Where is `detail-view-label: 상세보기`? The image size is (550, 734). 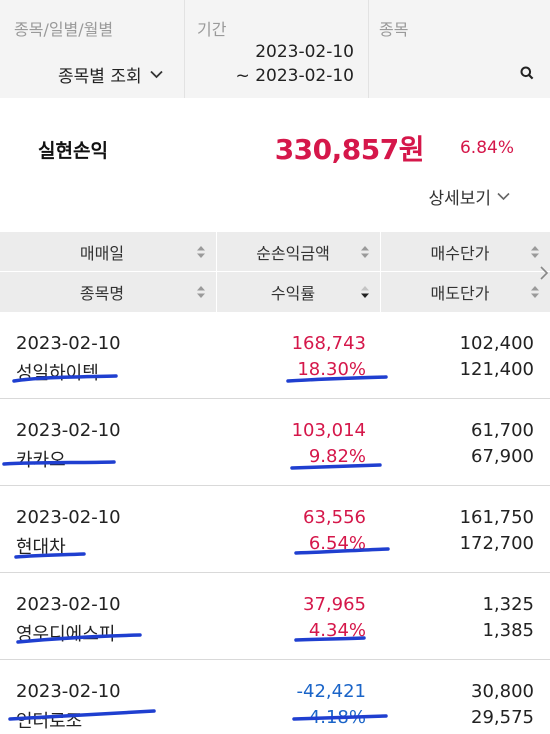 detail-view-label: 상세보기 is located at coordinates (459, 199).